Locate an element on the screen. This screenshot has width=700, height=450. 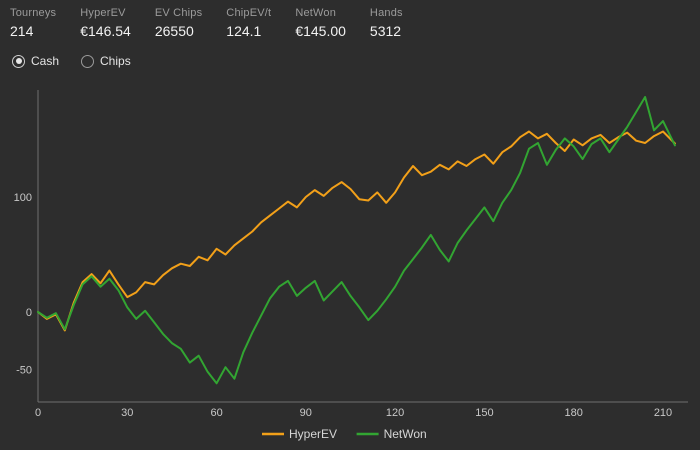
stat-value: 5312 is located at coordinates (385, 31).